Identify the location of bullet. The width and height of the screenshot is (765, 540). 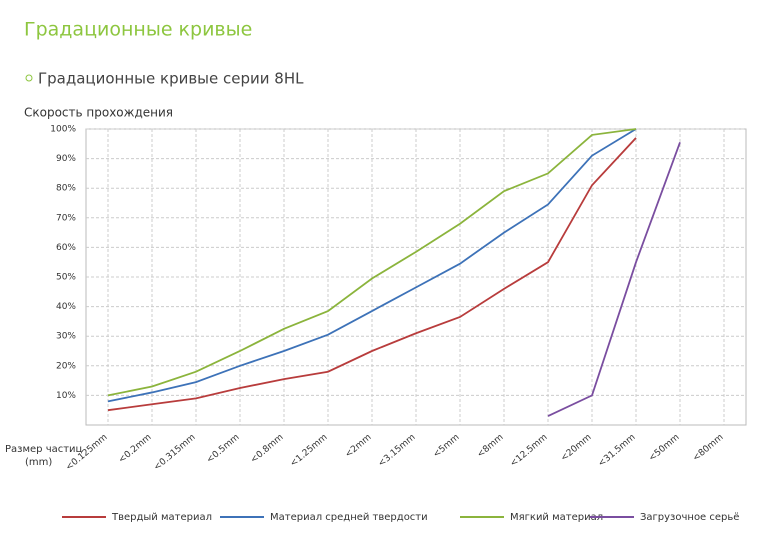
(29, 78).